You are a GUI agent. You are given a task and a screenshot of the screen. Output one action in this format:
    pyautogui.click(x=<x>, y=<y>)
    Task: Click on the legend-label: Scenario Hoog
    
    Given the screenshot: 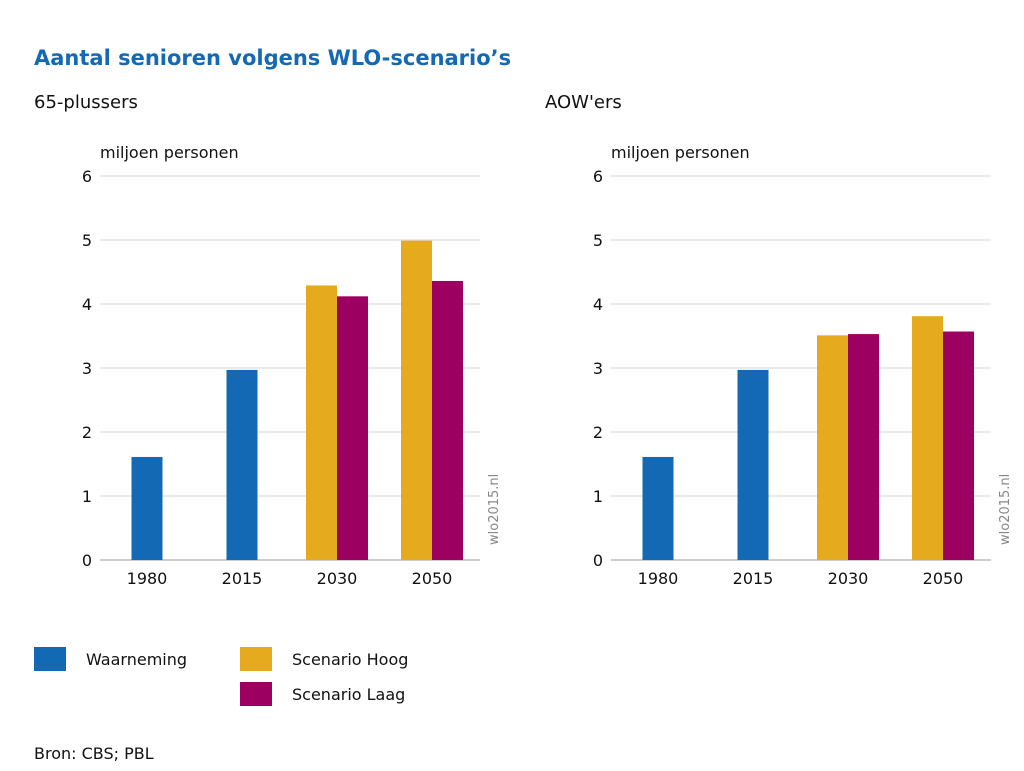 What is the action you would take?
    pyautogui.click(x=350, y=659)
    